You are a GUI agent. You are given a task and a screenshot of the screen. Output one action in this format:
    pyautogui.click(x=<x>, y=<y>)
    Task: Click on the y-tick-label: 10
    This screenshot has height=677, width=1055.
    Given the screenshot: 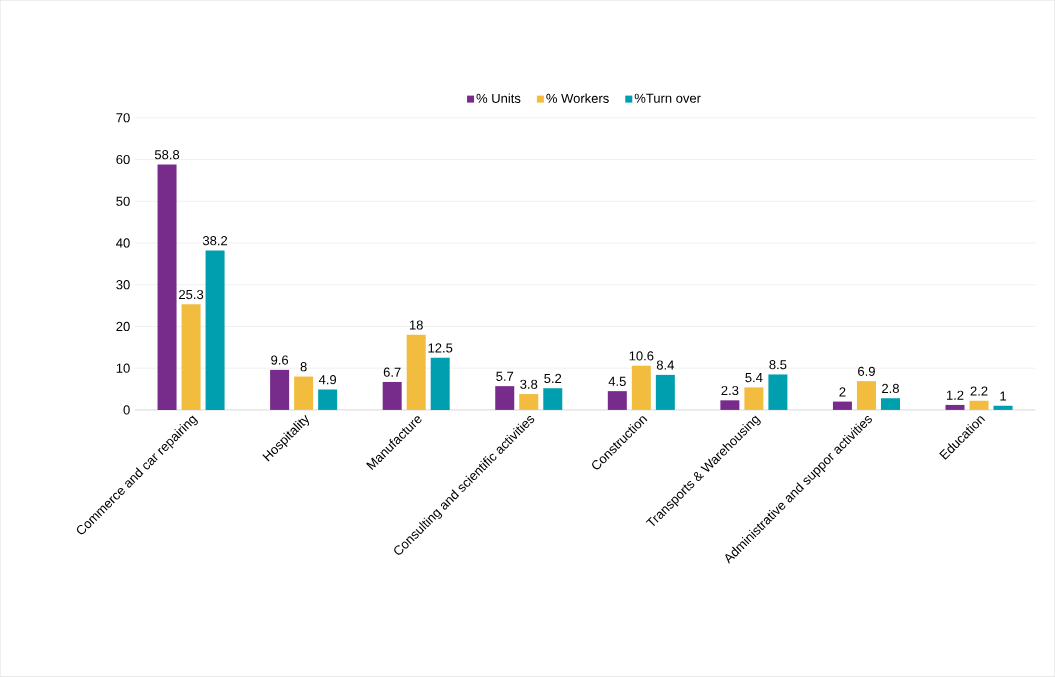 What is the action you would take?
    pyautogui.click(x=123, y=368)
    